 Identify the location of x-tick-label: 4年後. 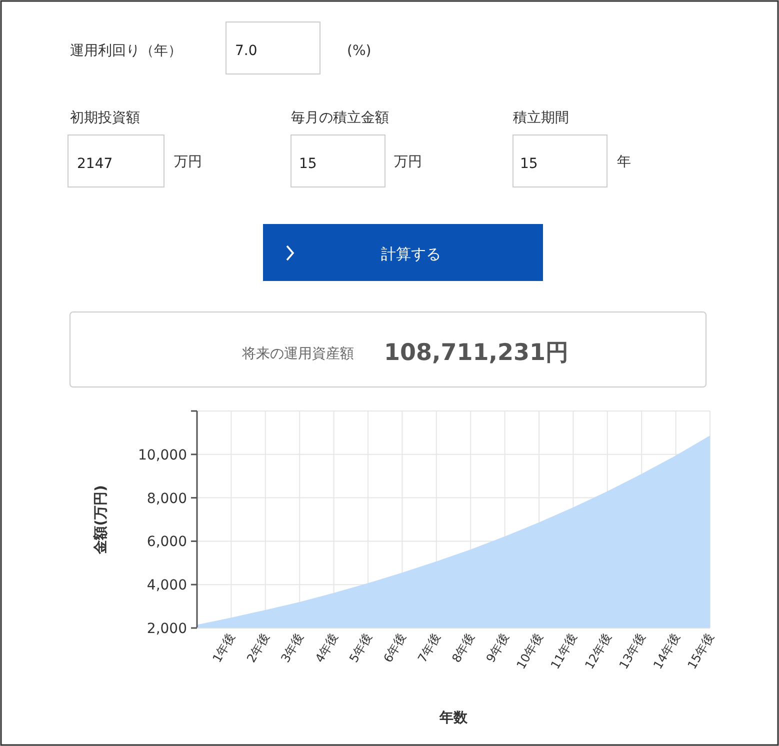
(326, 647).